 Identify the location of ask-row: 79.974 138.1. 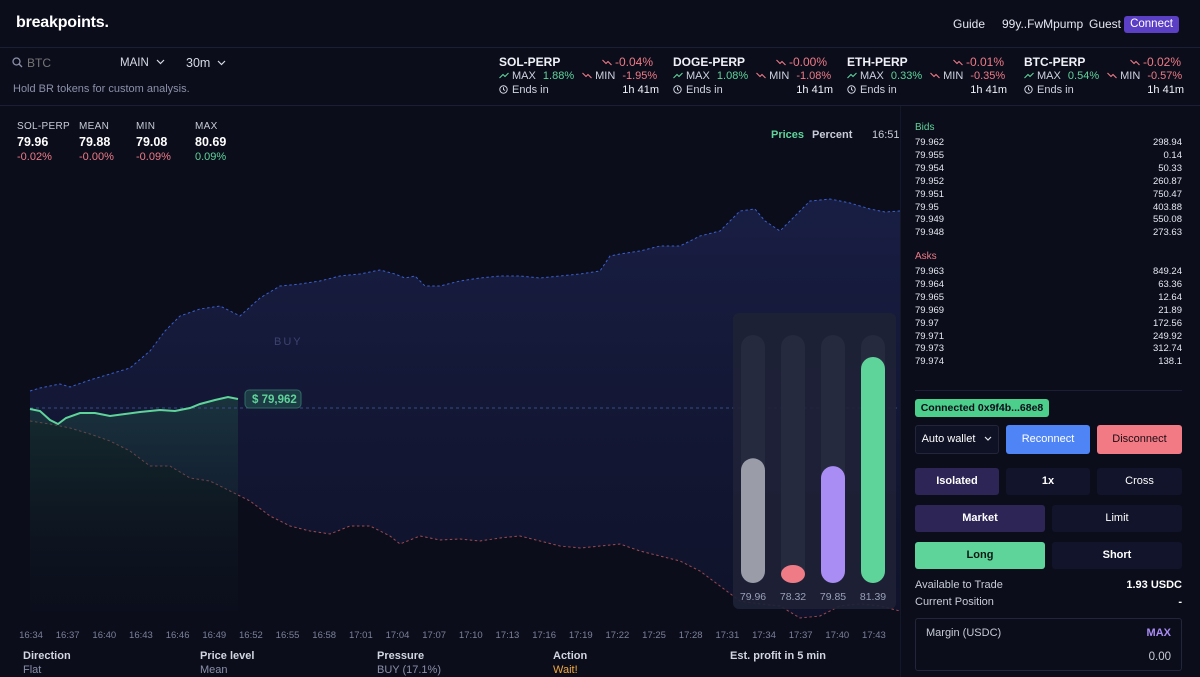
(1048, 362).